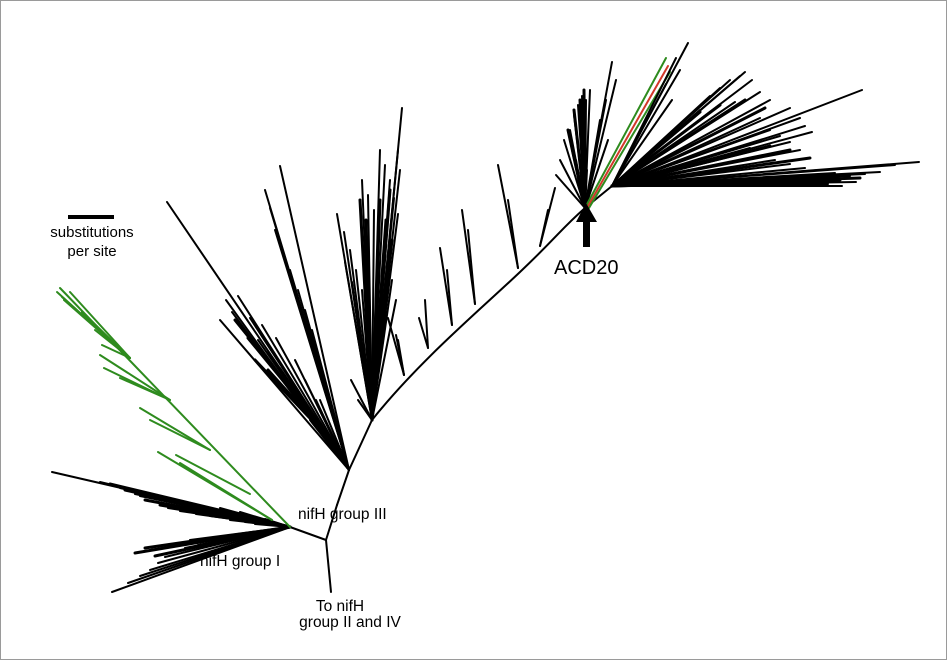 The height and width of the screenshot is (660, 947). I want to click on clade-label-group-iii: nifH group III, so click(342, 514).